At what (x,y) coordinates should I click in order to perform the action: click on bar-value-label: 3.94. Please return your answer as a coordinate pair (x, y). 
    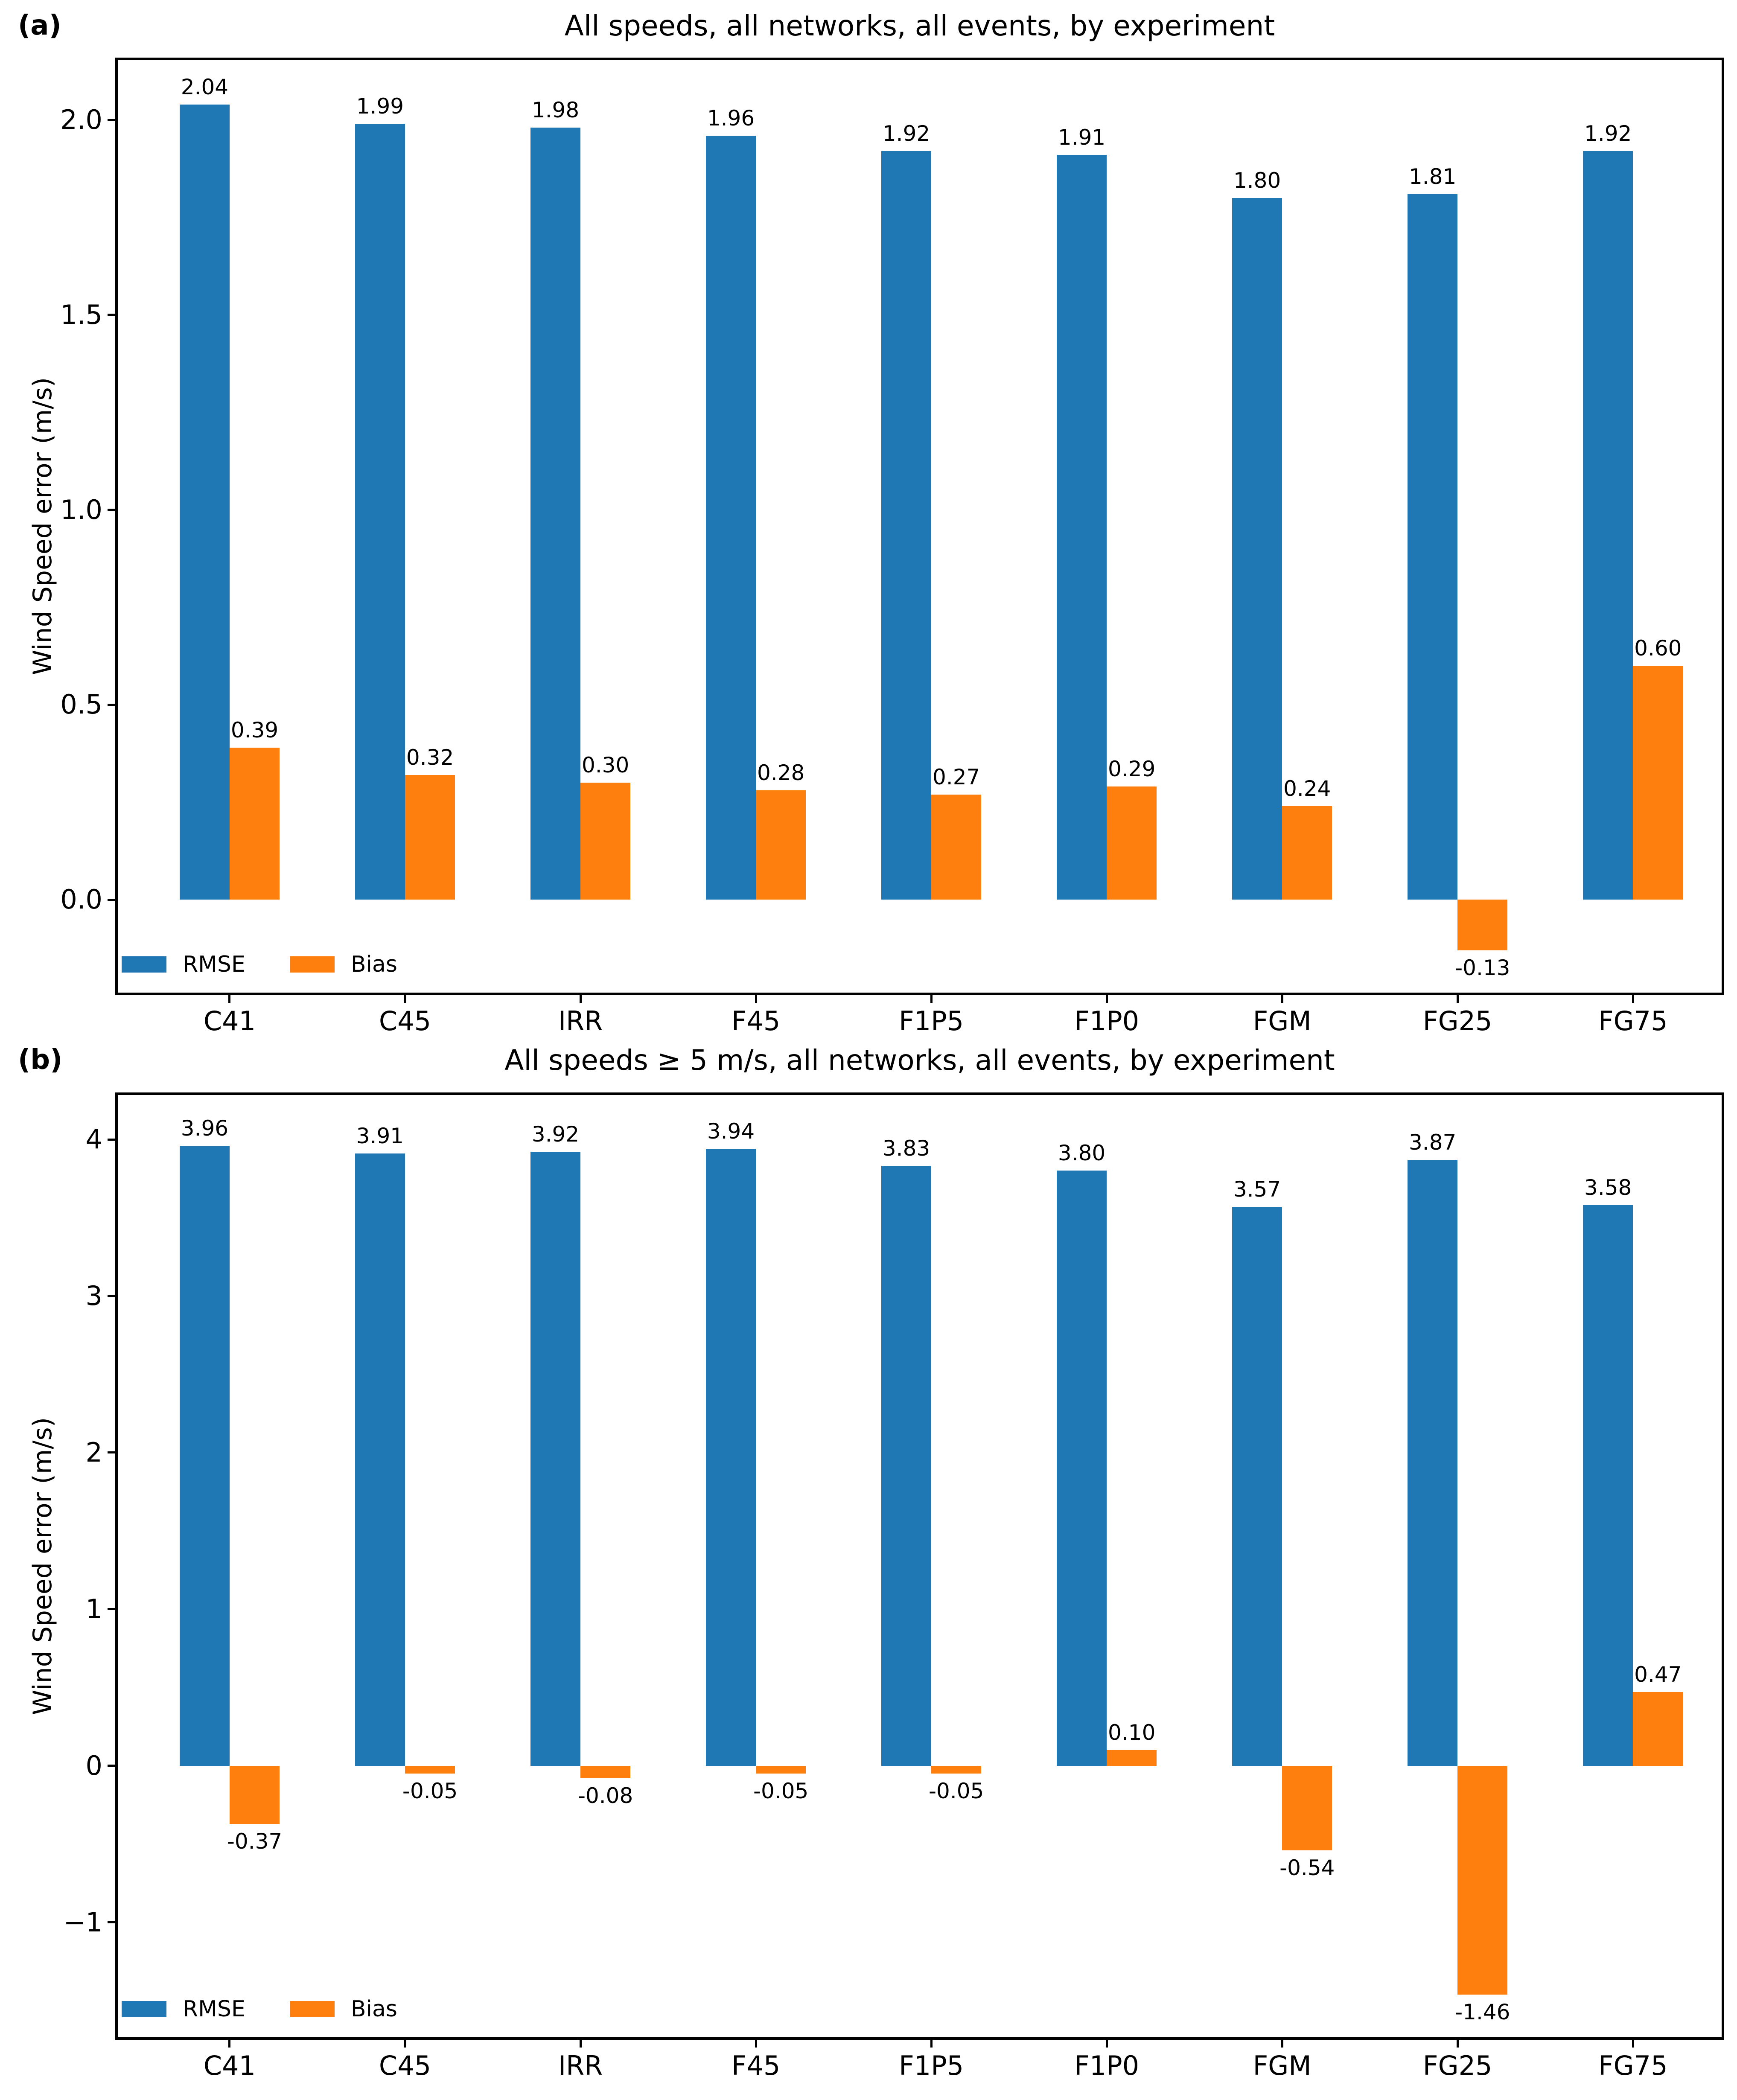
    Looking at the image, I should click on (731, 1131).